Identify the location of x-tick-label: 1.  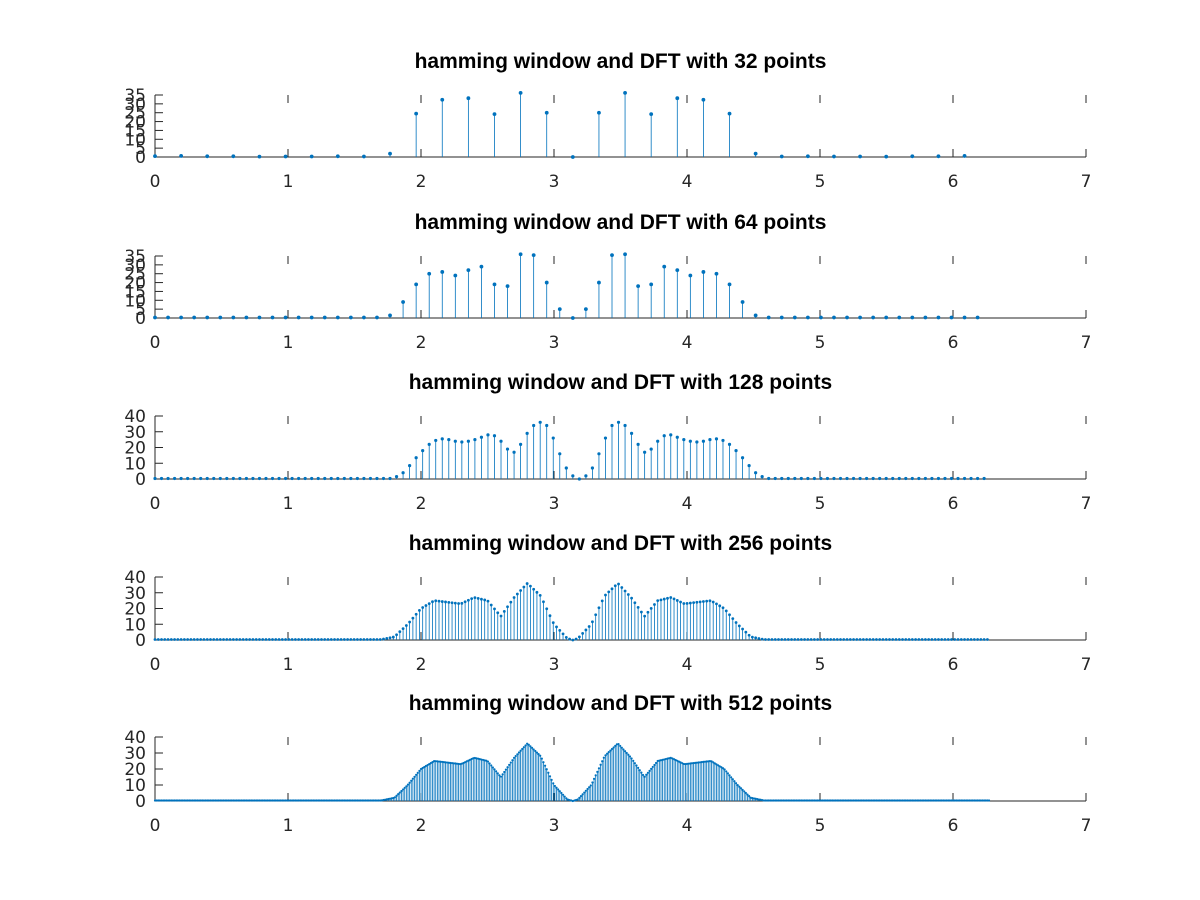
(288, 826).